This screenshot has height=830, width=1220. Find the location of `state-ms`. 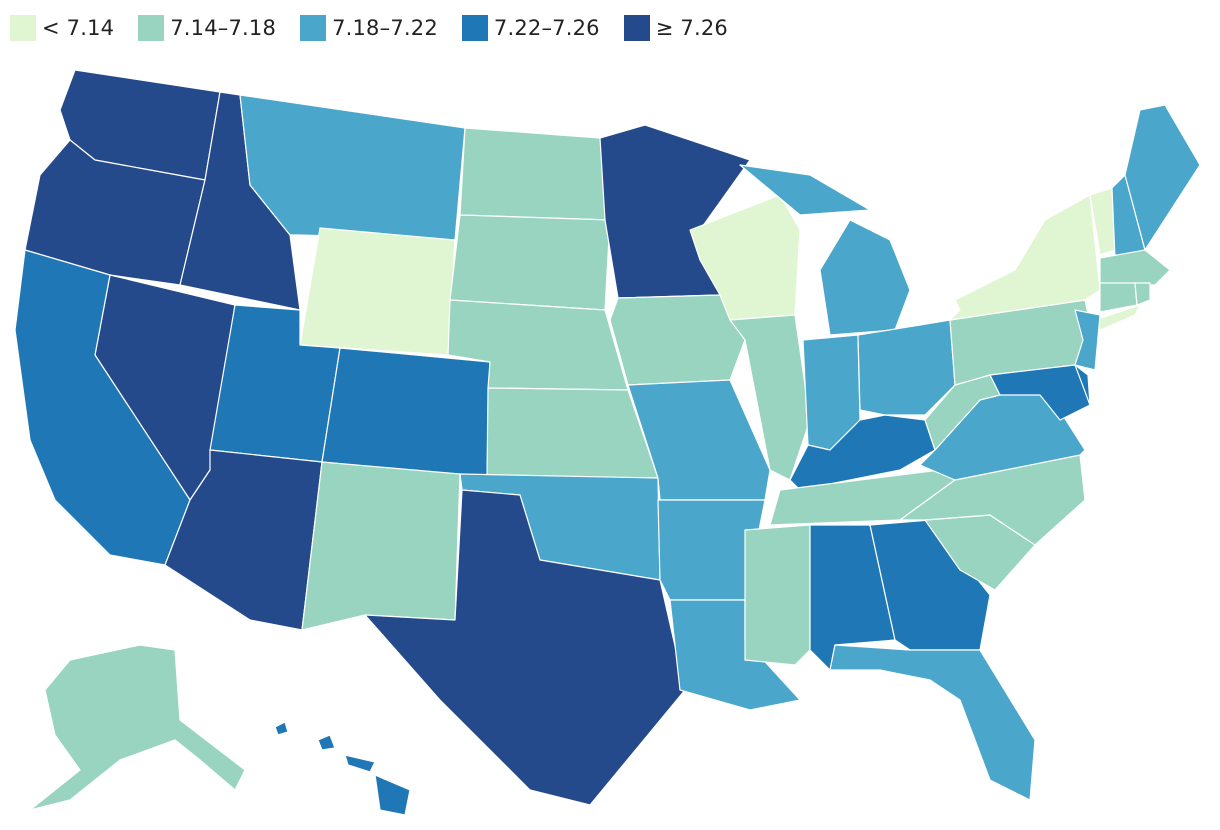

state-ms is located at coordinates (777, 595).